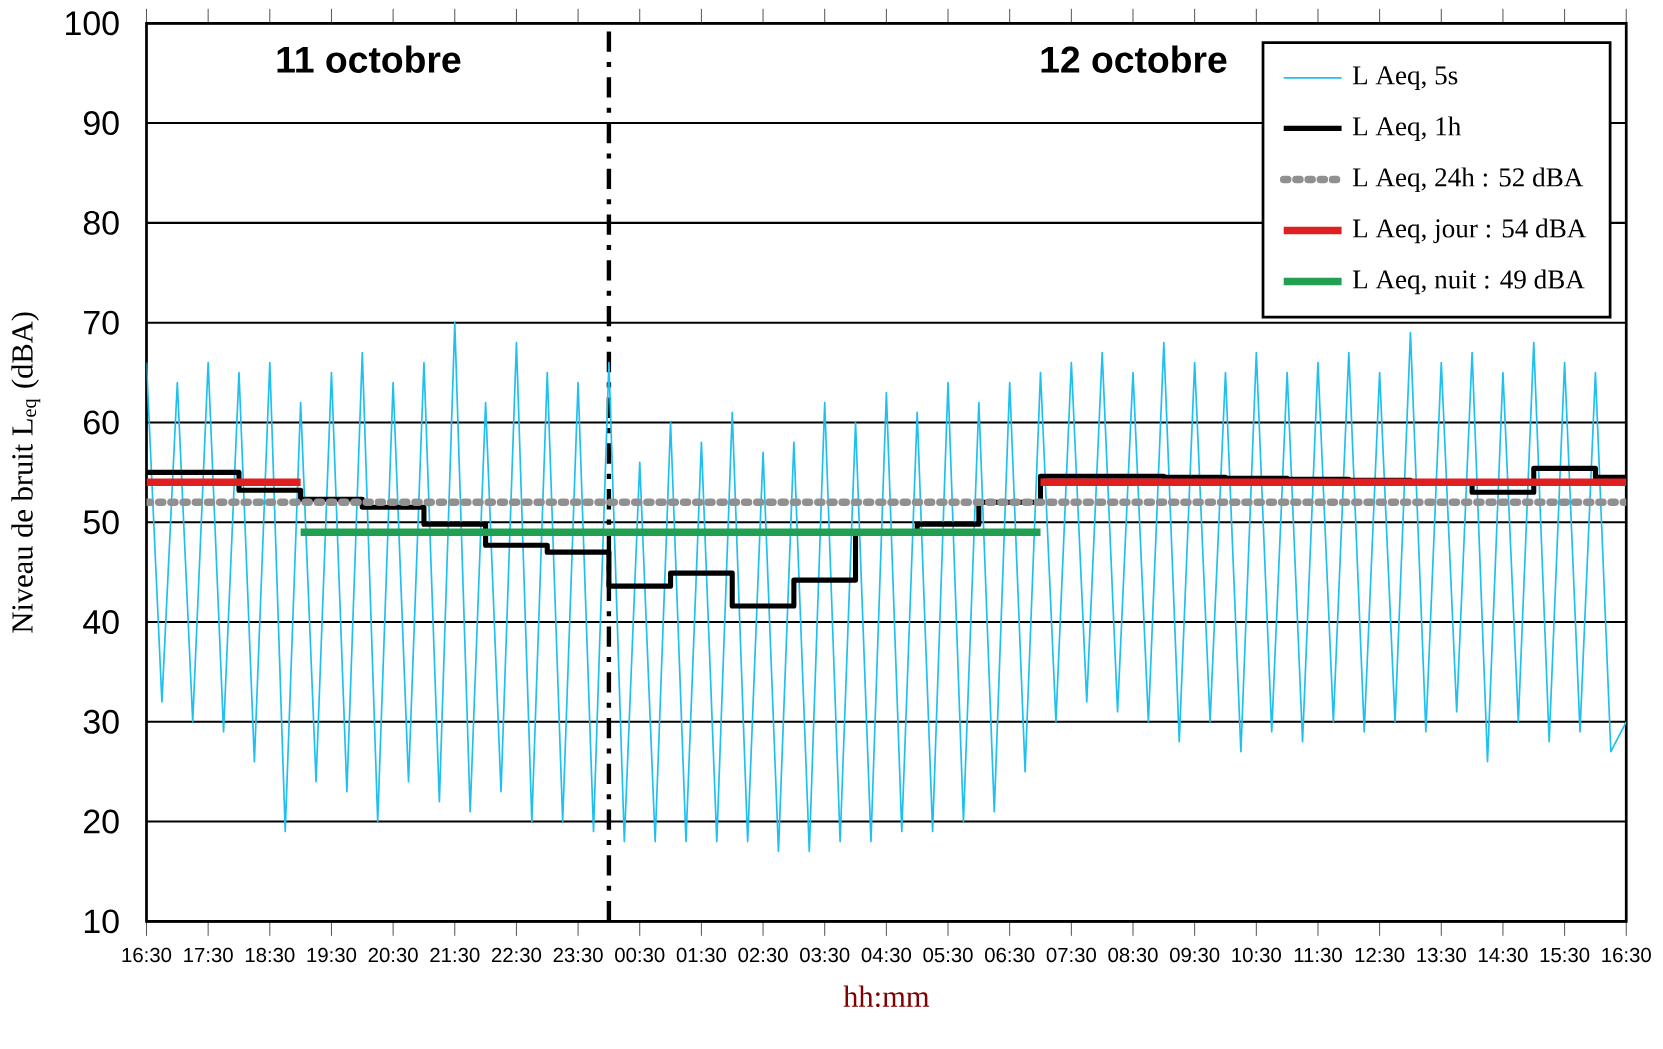 The image size is (1663, 1049). What do you see at coordinates (1133, 955) in the screenshot?
I see `x-tick-label: 08:30` at bounding box center [1133, 955].